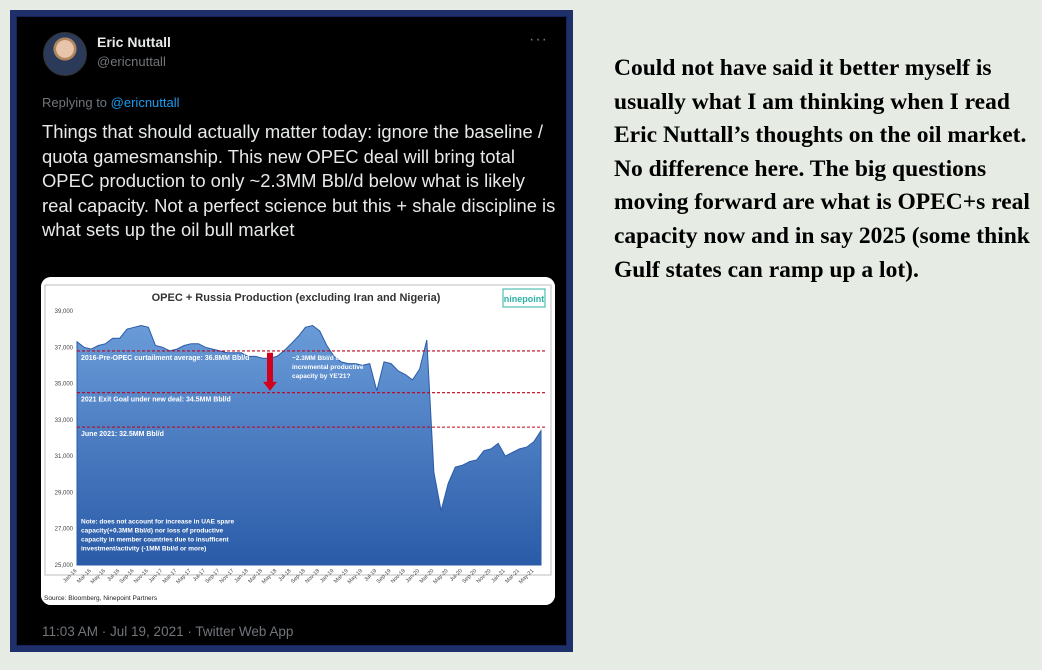 The height and width of the screenshot is (670, 1042). Describe the element at coordinates (321, 376) in the screenshot. I see `annotation-line: capacity by YE'21?` at that location.